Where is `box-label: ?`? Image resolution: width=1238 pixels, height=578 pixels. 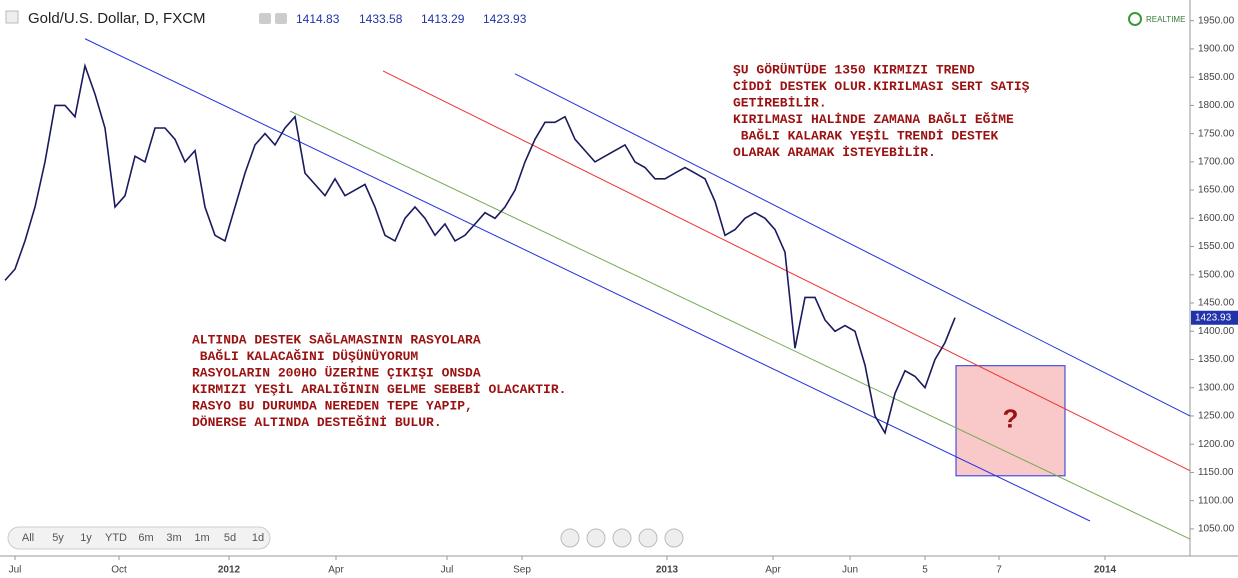
box-label: ? is located at coordinates (1011, 419).